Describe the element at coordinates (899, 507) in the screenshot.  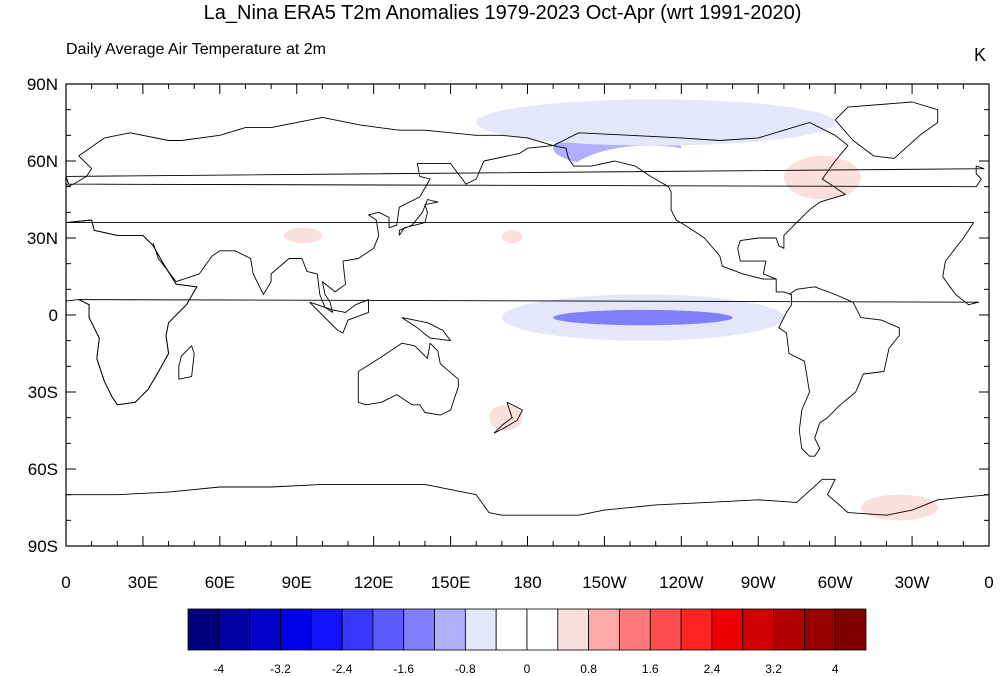
I see `anomaly-region-weddell-sea-antarctica` at that location.